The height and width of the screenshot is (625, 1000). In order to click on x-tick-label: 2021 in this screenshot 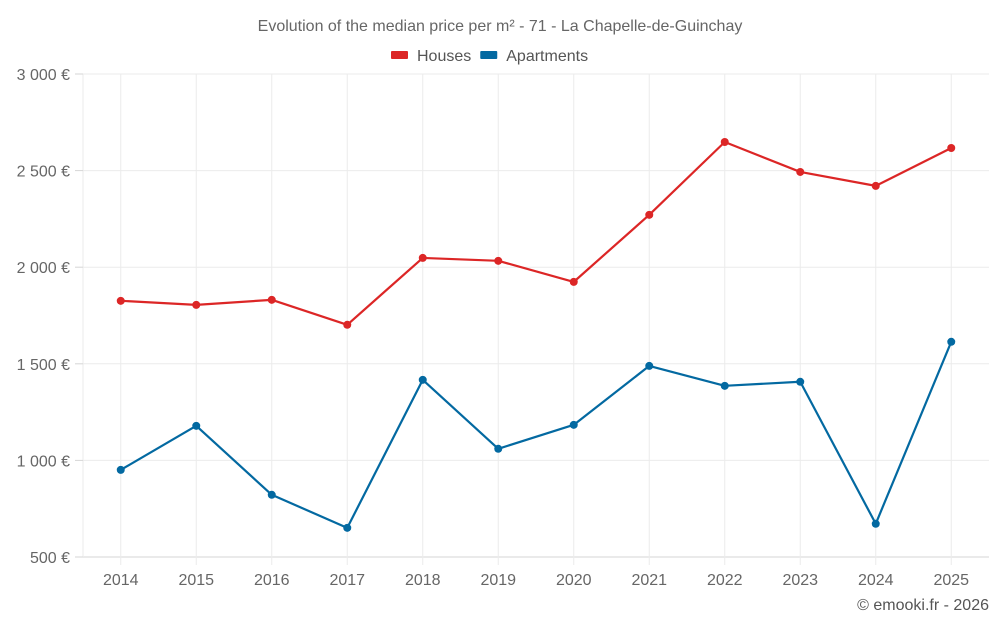, I will do `click(649, 580)`.